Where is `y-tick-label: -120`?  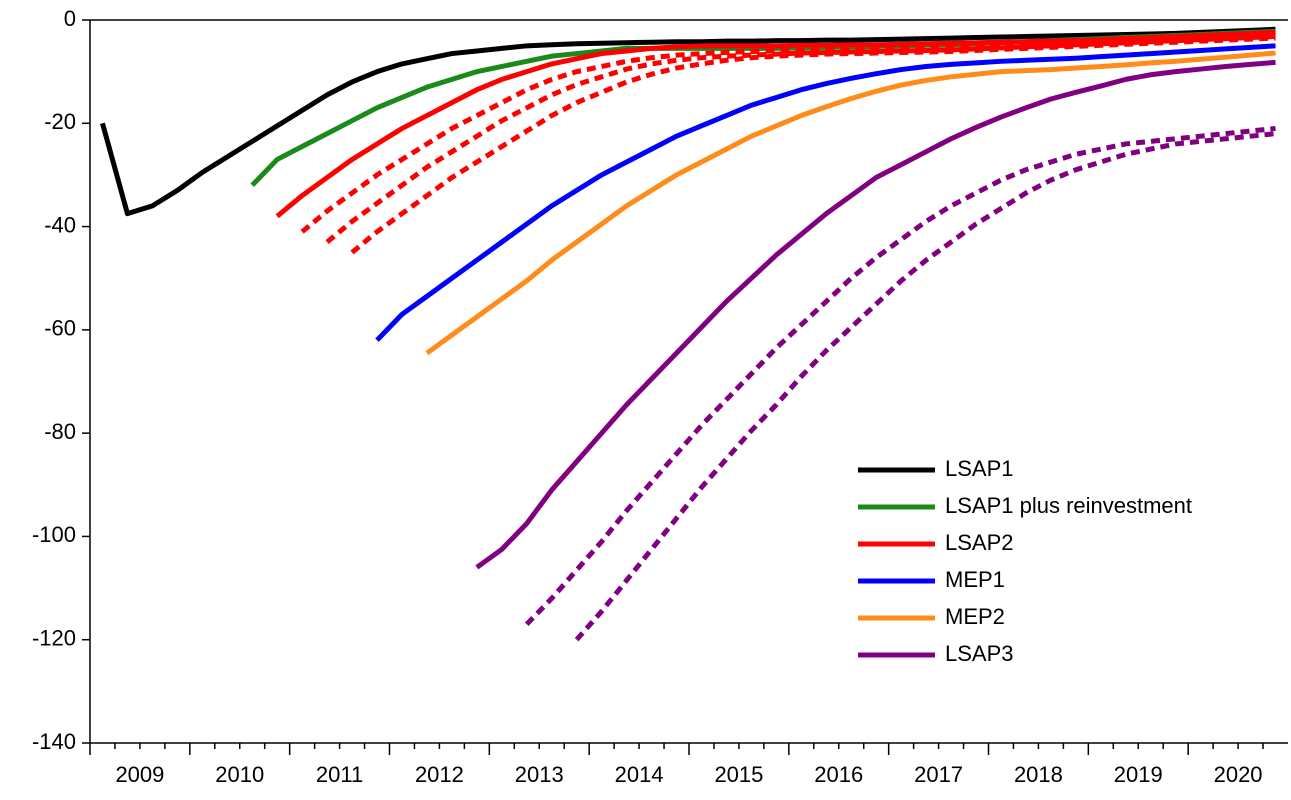 y-tick-label: -120 is located at coordinates (54, 638).